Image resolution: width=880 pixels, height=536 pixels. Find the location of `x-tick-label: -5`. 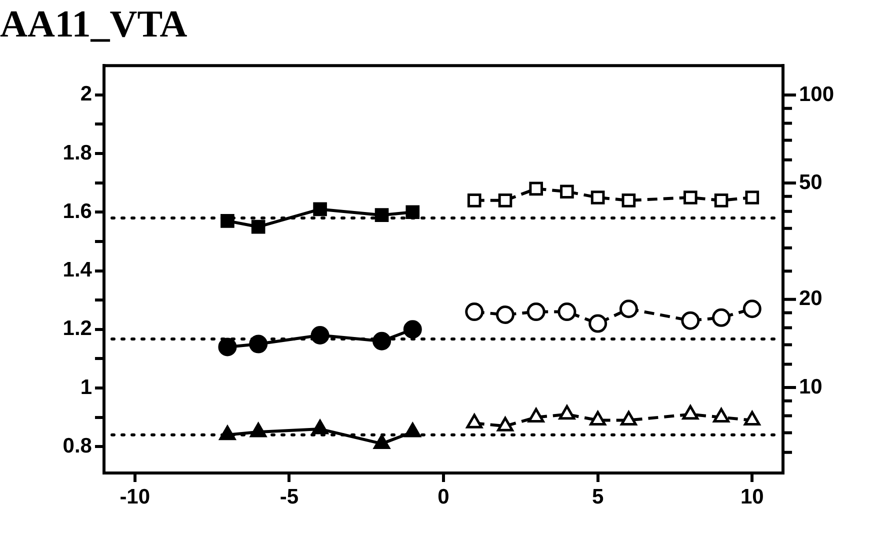

x-tick-label: -5 is located at coordinates (289, 496).